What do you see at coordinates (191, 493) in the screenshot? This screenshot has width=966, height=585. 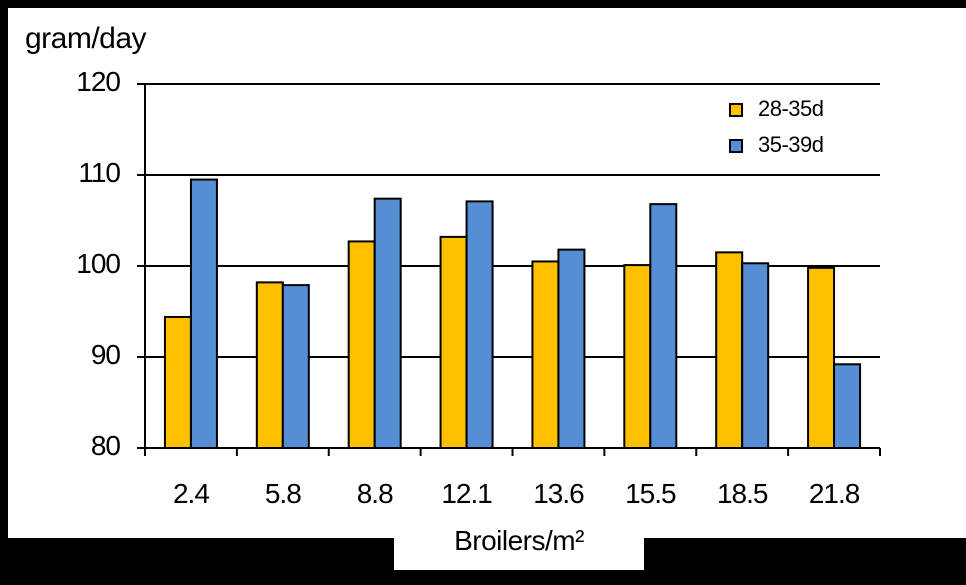 I see `x-tick-label: 2.4` at bounding box center [191, 493].